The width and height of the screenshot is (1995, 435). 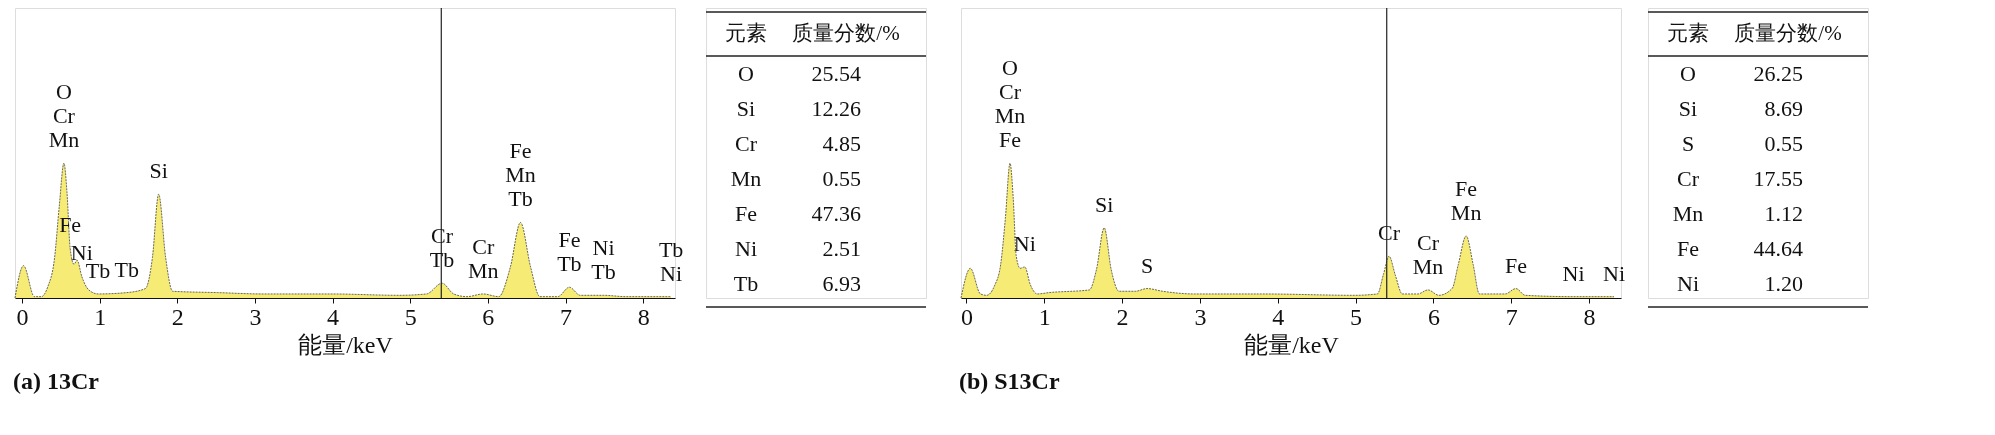 What do you see at coordinates (1009, 380) in the screenshot?
I see `text: (b) S13Cr` at bounding box center [1009, 380].